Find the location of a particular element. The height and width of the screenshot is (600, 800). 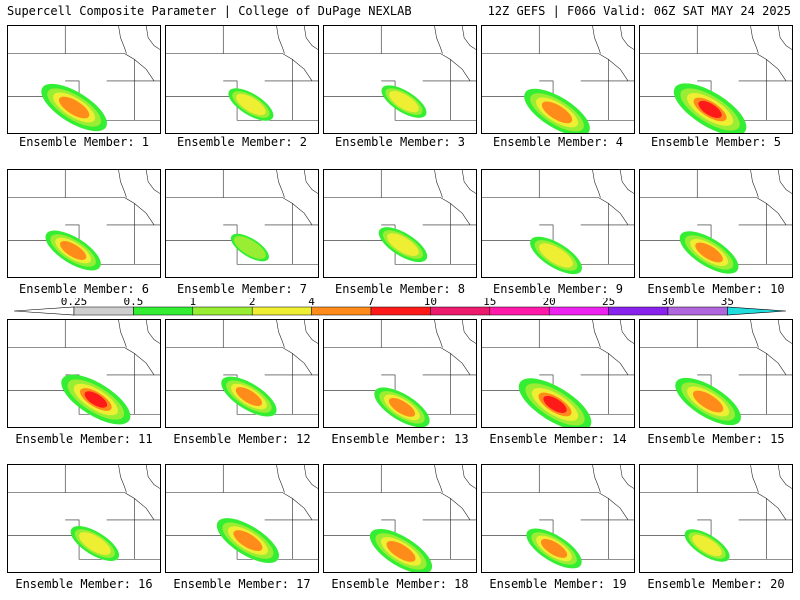

ensemble-member-label: Ensemble Member: 5 is located at coordinates (716, 142).